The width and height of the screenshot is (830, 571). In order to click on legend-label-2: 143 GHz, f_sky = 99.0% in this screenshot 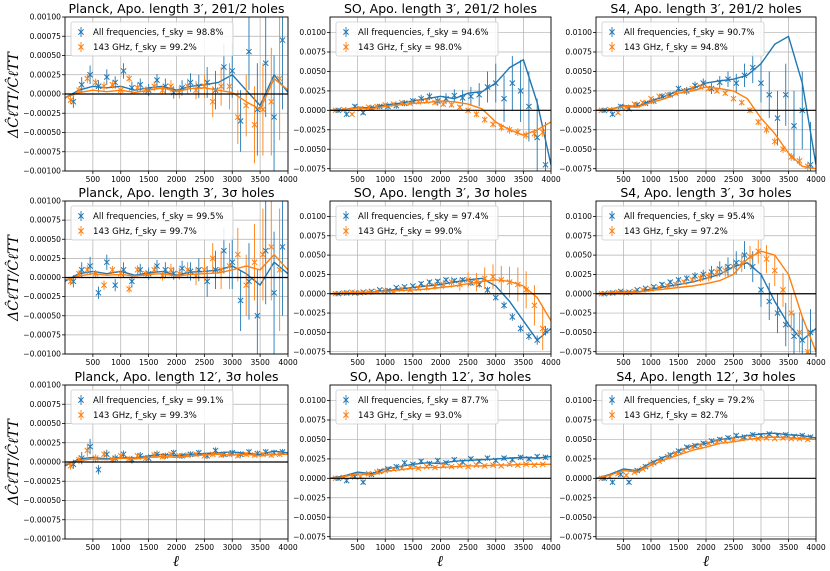, I will do `click(410, 232)`.